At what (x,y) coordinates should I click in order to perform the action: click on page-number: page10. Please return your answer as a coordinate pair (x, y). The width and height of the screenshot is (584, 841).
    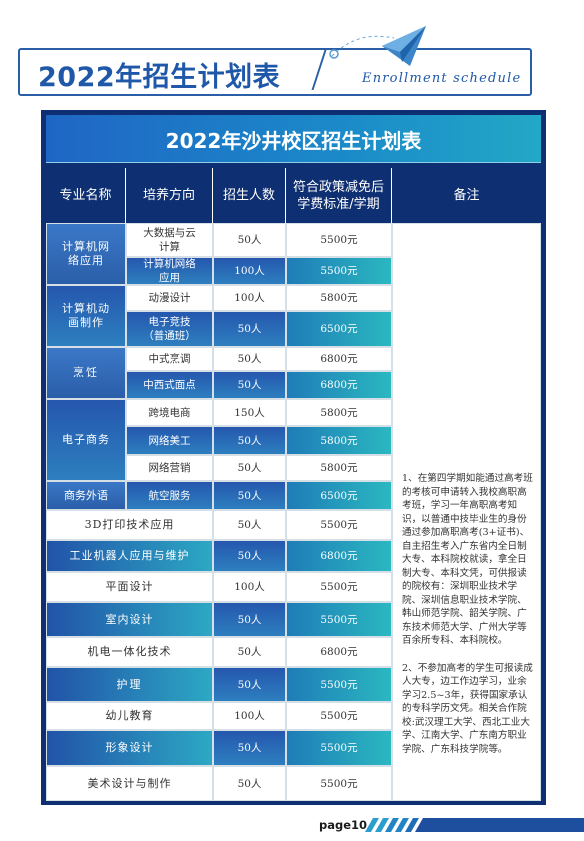
    Looking at the image, I should click on (343, 825).